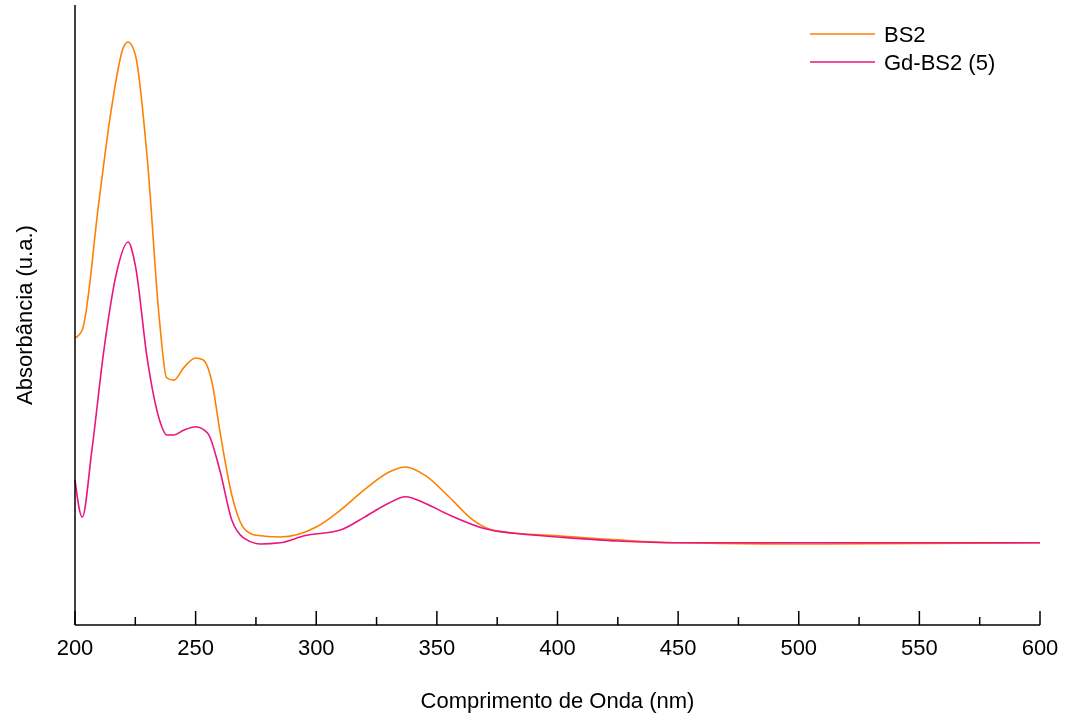 The height and width of the screenshot is (718, 1068). What do you see at coordinates (316, 647) in the screenshot?
I see `x-tick-label: 300` at bounding box center [316, 647].